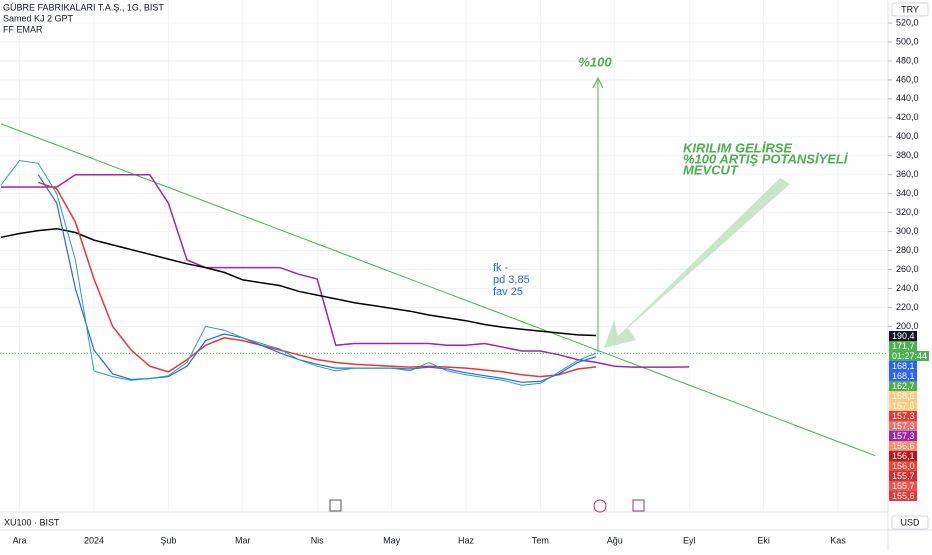 The image size is (932, 555). Describe the element at coordinates (298, 282) in the screenshot. I see `series-line` at that location.